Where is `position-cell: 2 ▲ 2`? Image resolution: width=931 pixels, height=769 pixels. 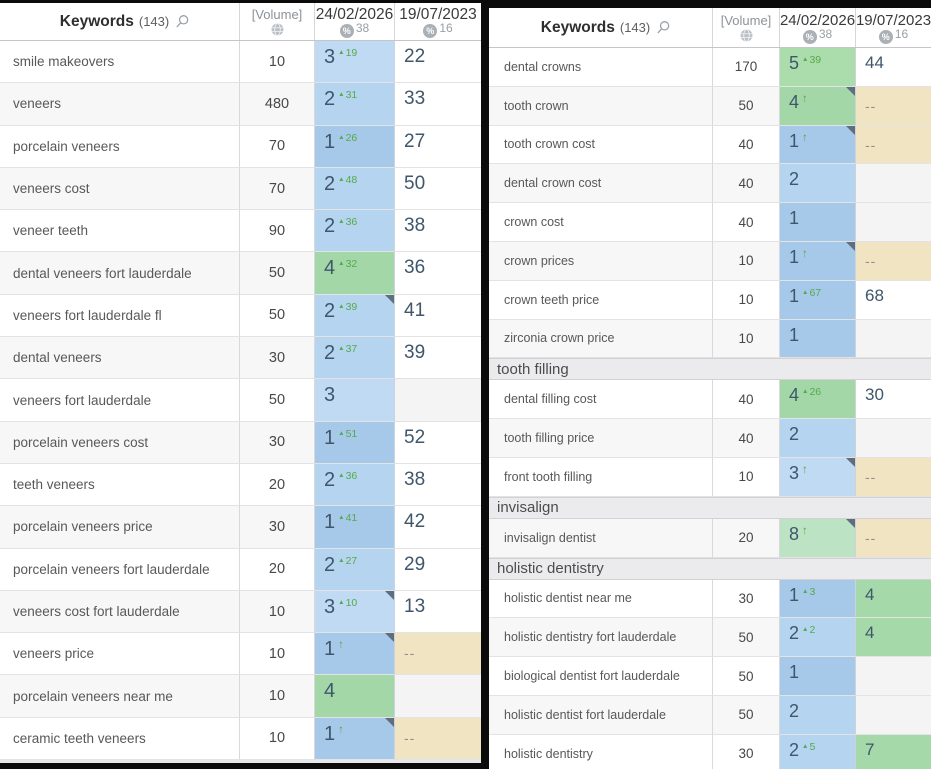
position-cell: 2 ▲ 2 is located at coordinates (818, 638).